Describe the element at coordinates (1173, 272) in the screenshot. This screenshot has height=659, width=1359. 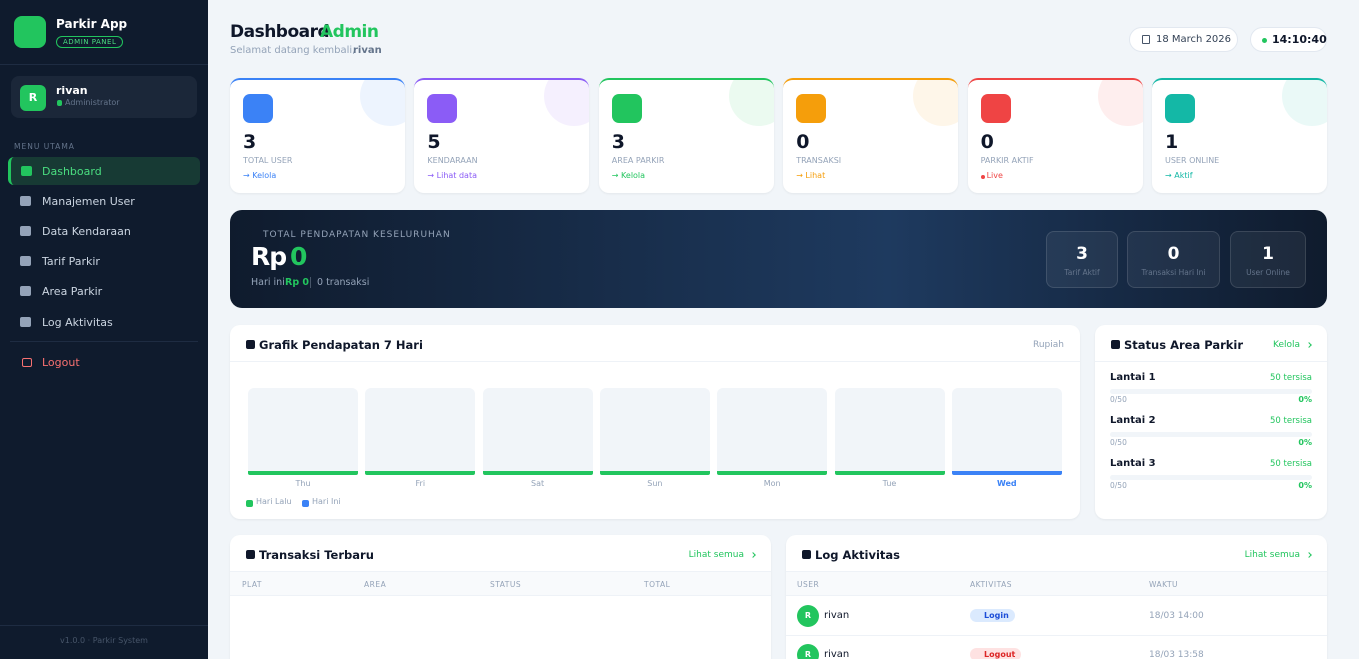
I see `mini-label: Transaksi Hari Ini` at that location.